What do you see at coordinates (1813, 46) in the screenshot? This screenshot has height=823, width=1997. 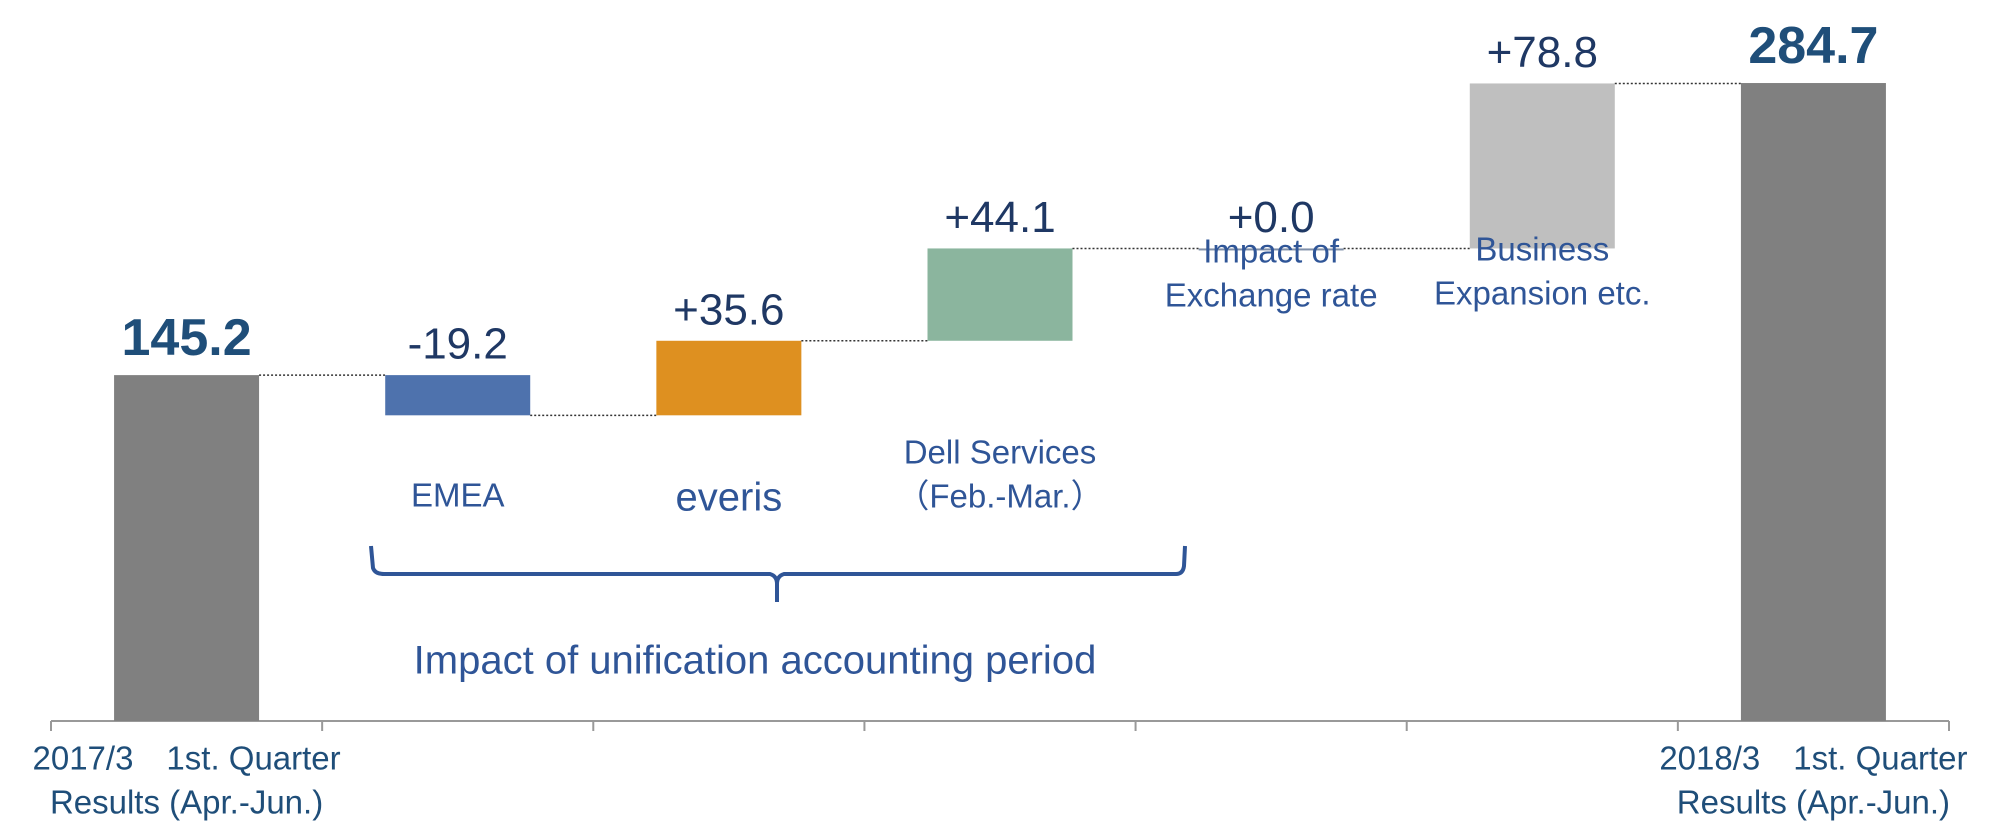 I see `total-label: 284.7` at bounding box center [1813, 46].